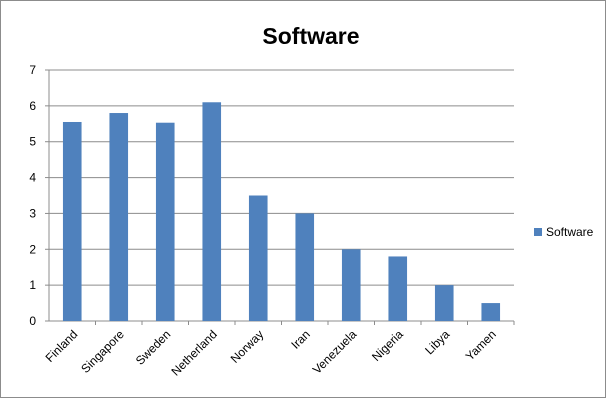 The height and width of the screenshot is (398, 606). Describe the element at coordinates (247, 346) in the screenshot. I see `x-tick-label: Norway` at that location.